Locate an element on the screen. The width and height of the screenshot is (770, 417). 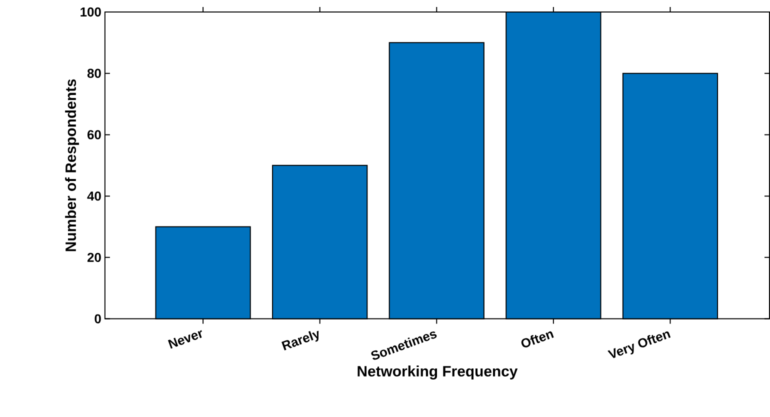
y-axis-title: Number of Respondents is located at coordinates (72, 165).